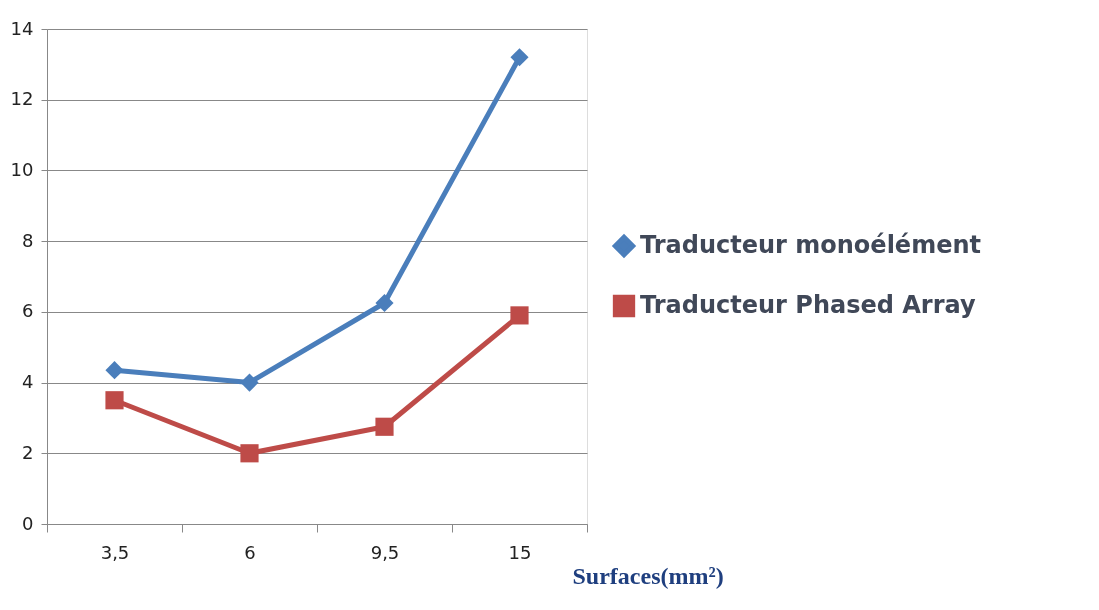 Image resolution: width=1099 pixels, height=610 pixels. I want to click on y-tick-label: 8, so click(28, 240).